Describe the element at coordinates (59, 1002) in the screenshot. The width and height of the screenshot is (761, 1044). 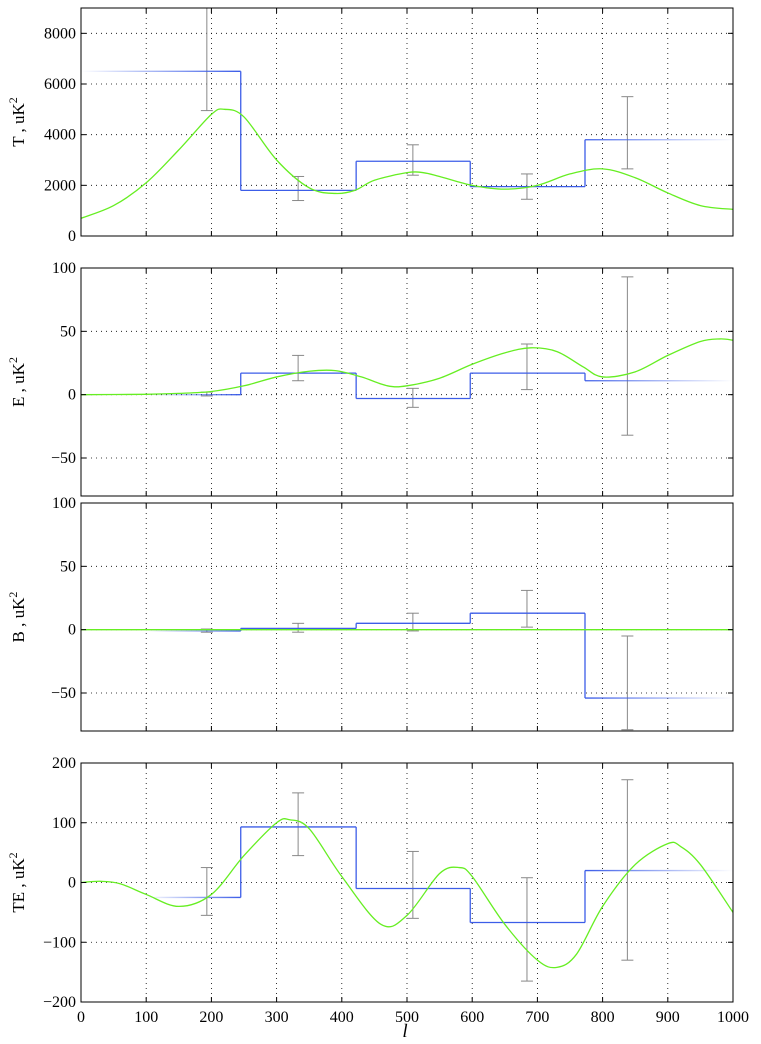
I see `y-tick-label: −200` at that location.